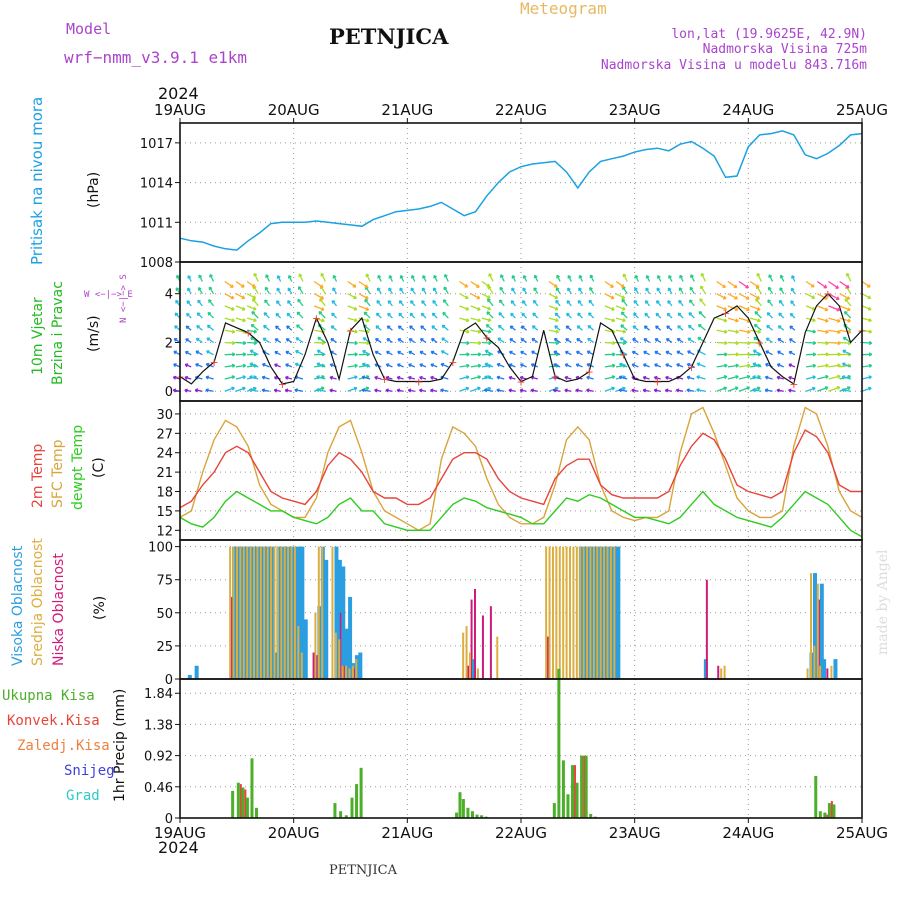  What do you see at coordinates (100, 608) in the screenshot?
I see `cloud-ylabel: (%)` at bounding box center [100, 608].